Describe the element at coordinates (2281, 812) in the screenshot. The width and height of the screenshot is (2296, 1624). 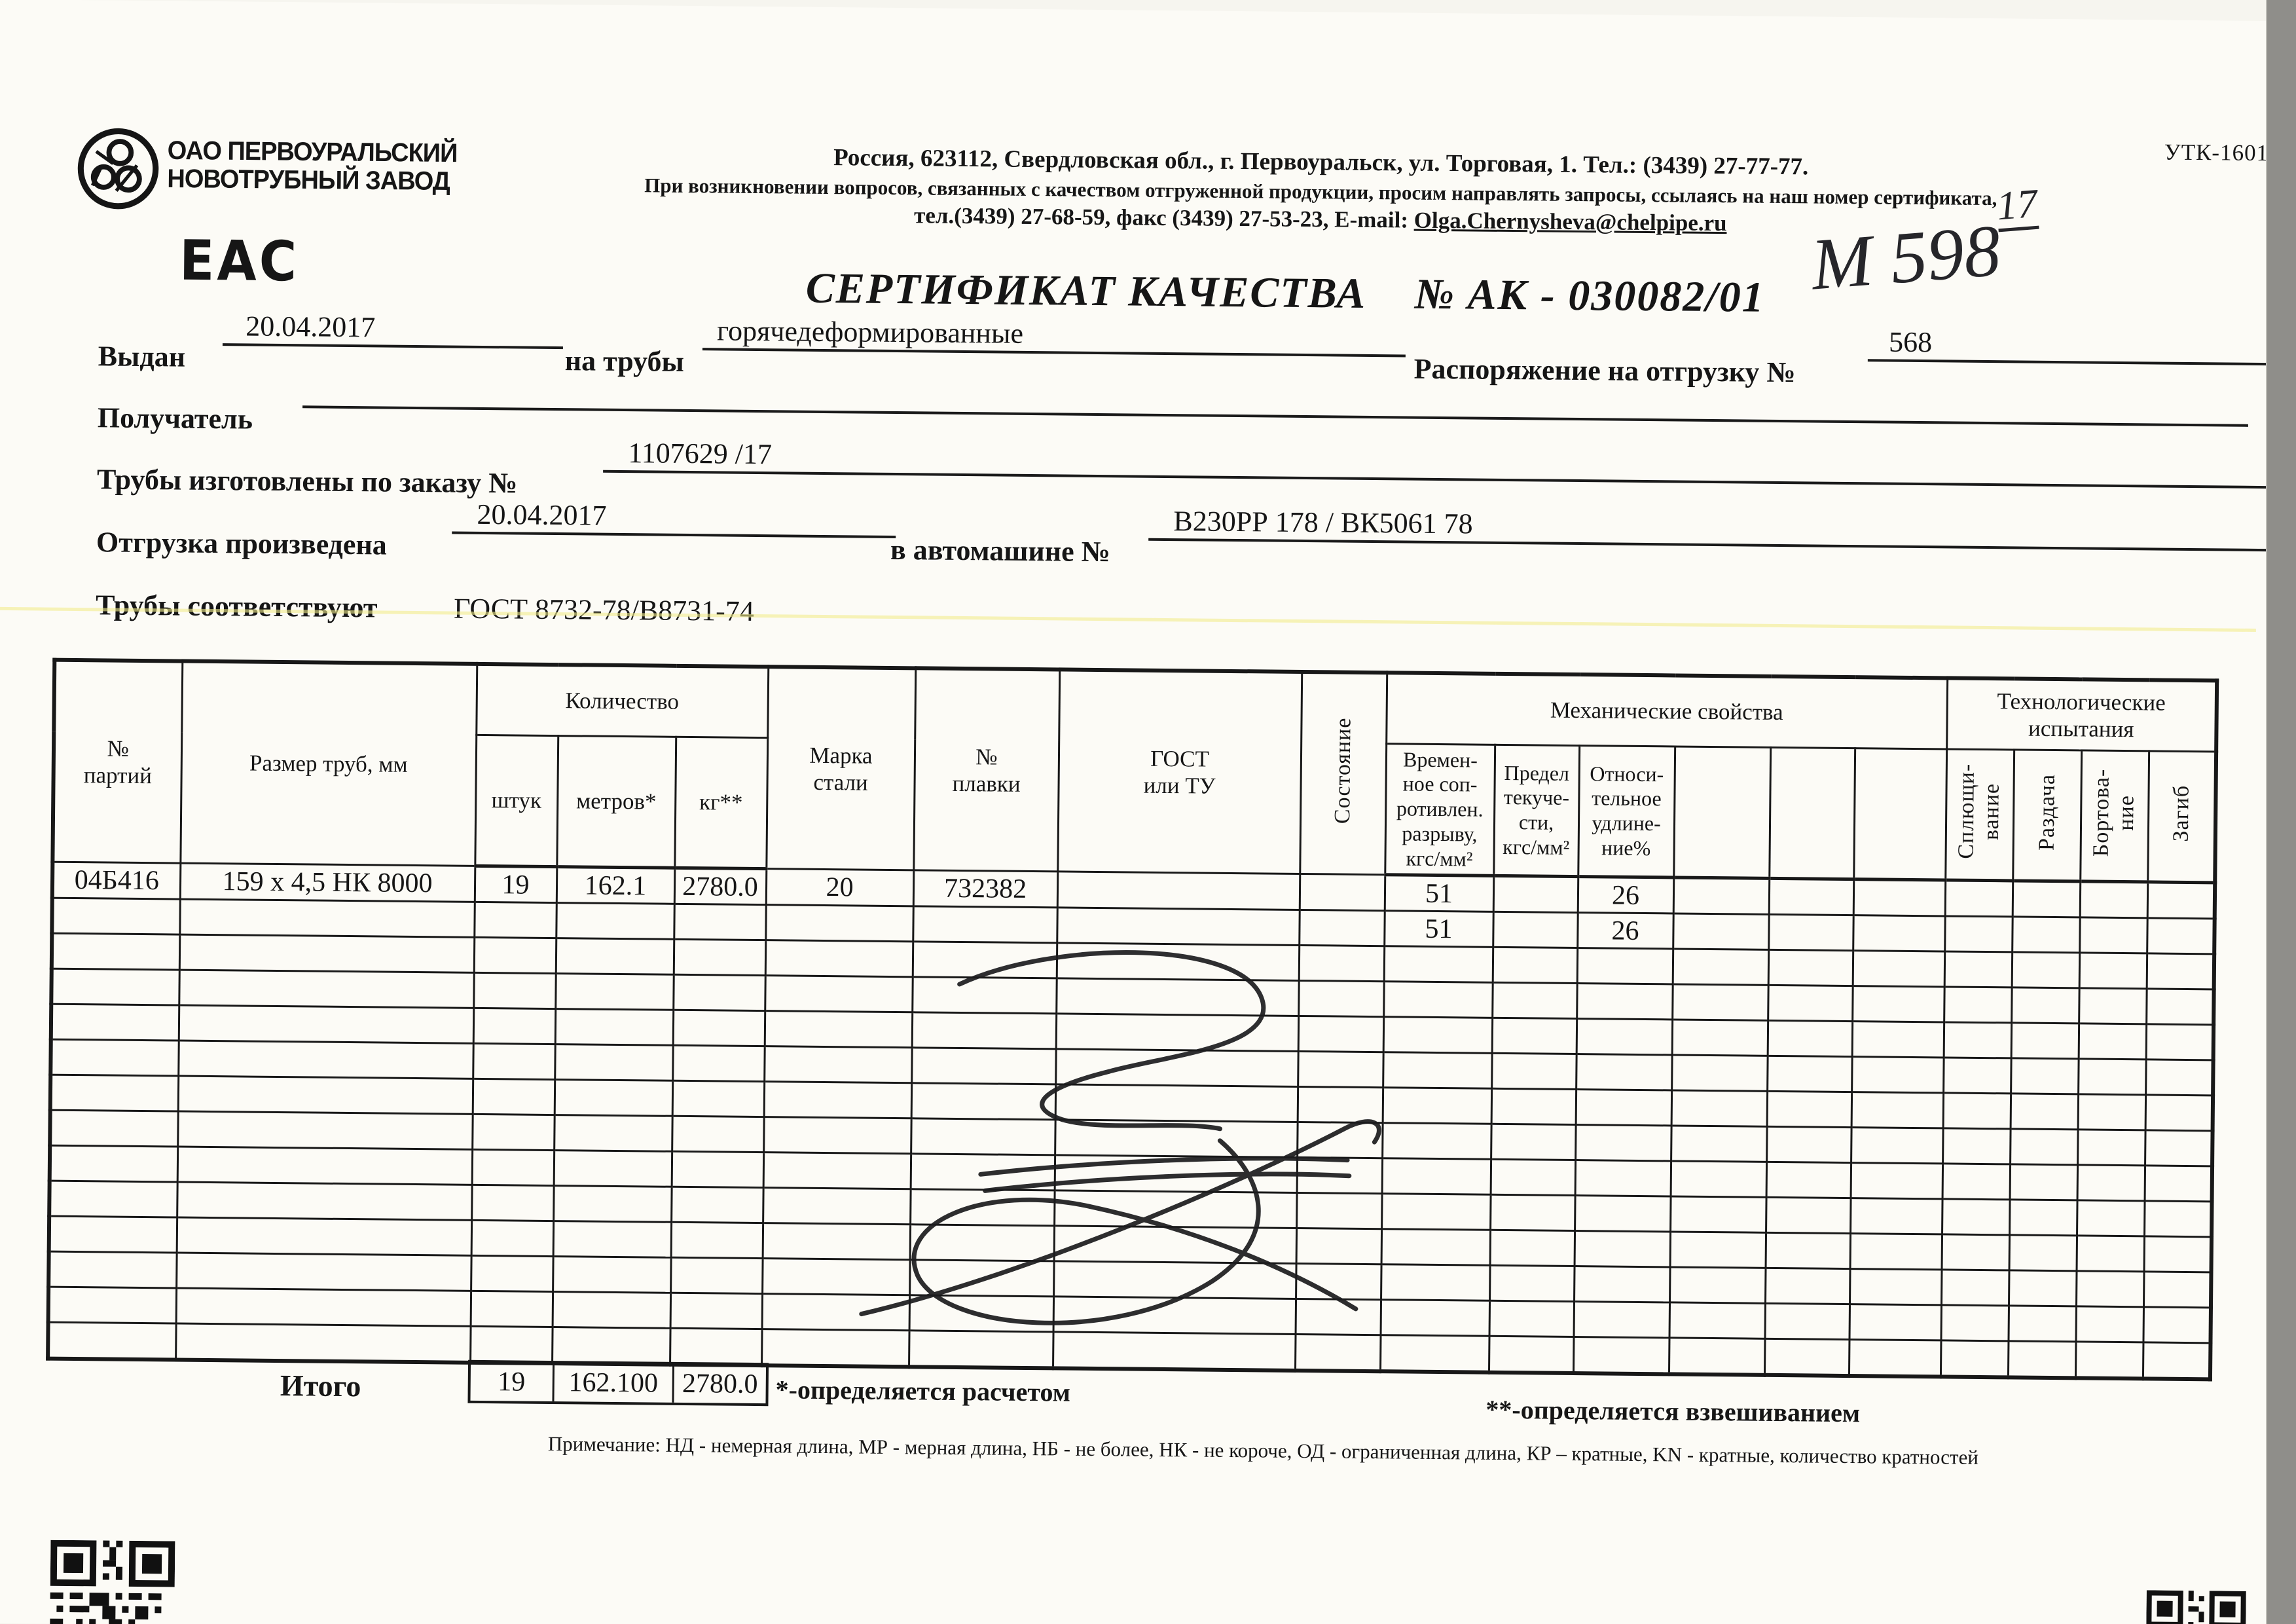
I see `scanner-edge-strip` at that location.